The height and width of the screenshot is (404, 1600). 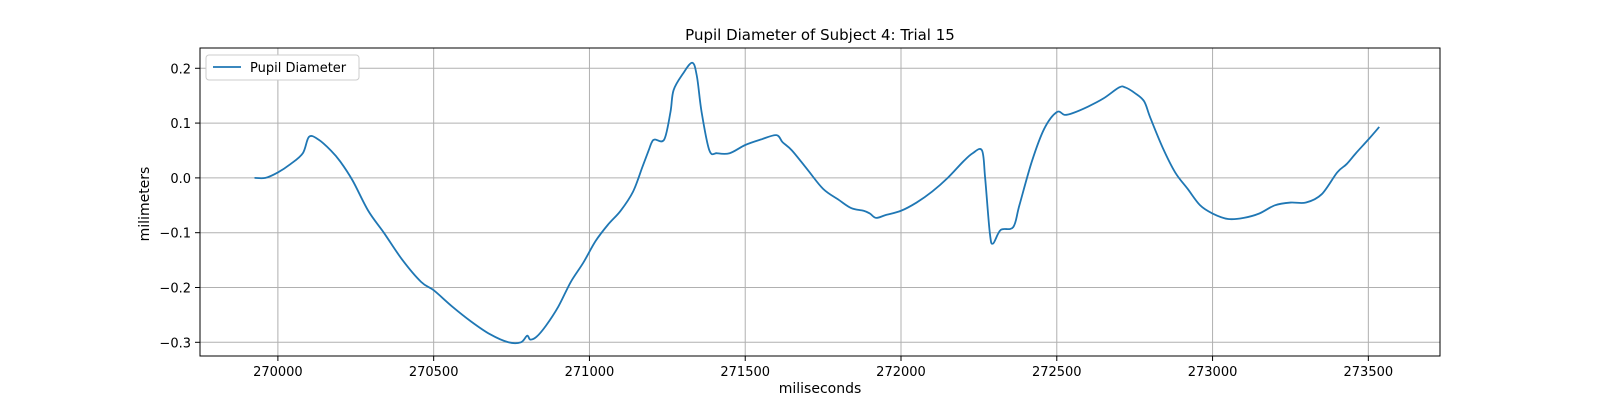 I want to click on x-tick-label: 271000, so click(x=590, y=372).